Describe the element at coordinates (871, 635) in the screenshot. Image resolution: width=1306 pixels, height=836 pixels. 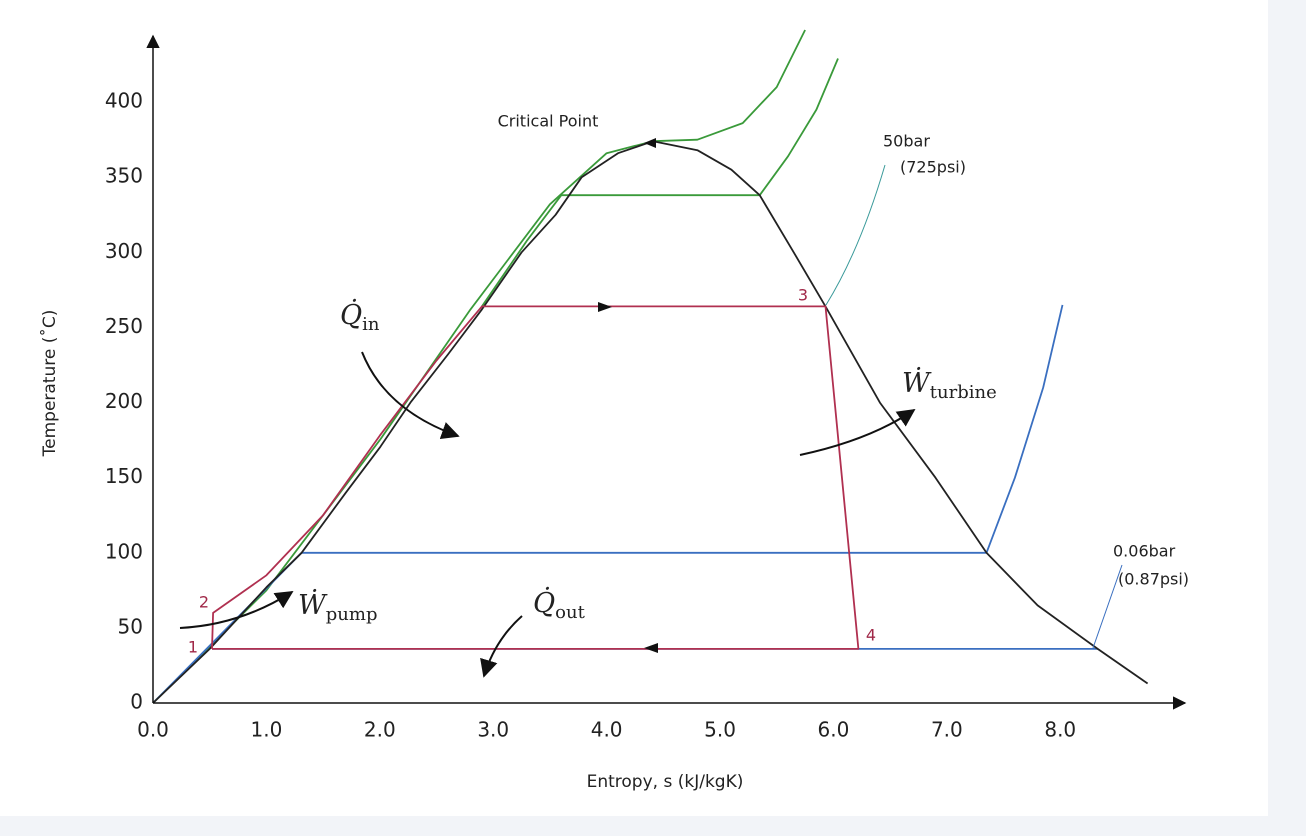
I see `point-label: 4` at that location.